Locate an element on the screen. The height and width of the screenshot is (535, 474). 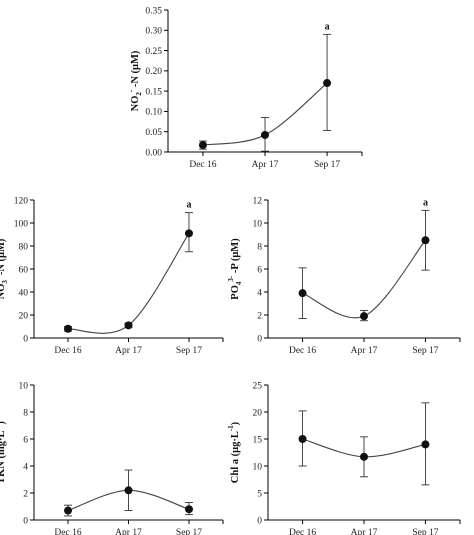
y-tick-label: 80 is located at coordinates (24, 247).